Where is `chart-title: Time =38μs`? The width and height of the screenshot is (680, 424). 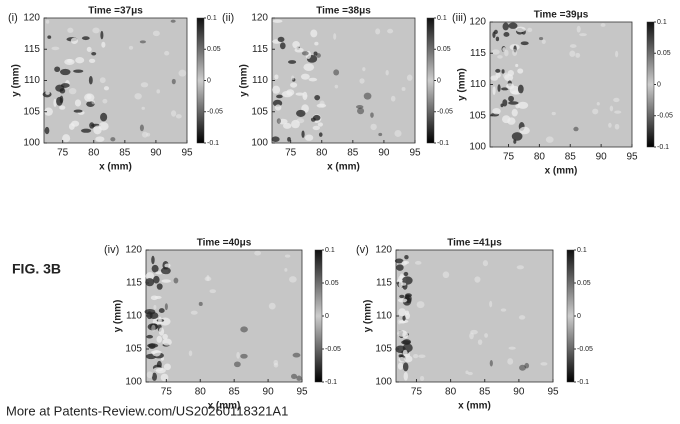 chart-title: Time =38μs is located at coordinates (343, 11).